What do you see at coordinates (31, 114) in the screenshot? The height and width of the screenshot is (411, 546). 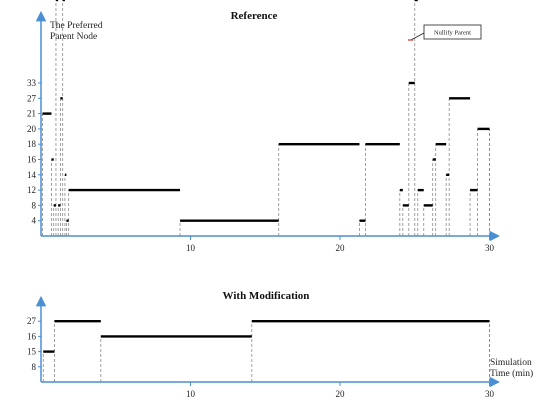 I see `reference-ytick-label: 21` at bounding box center [31, 114].